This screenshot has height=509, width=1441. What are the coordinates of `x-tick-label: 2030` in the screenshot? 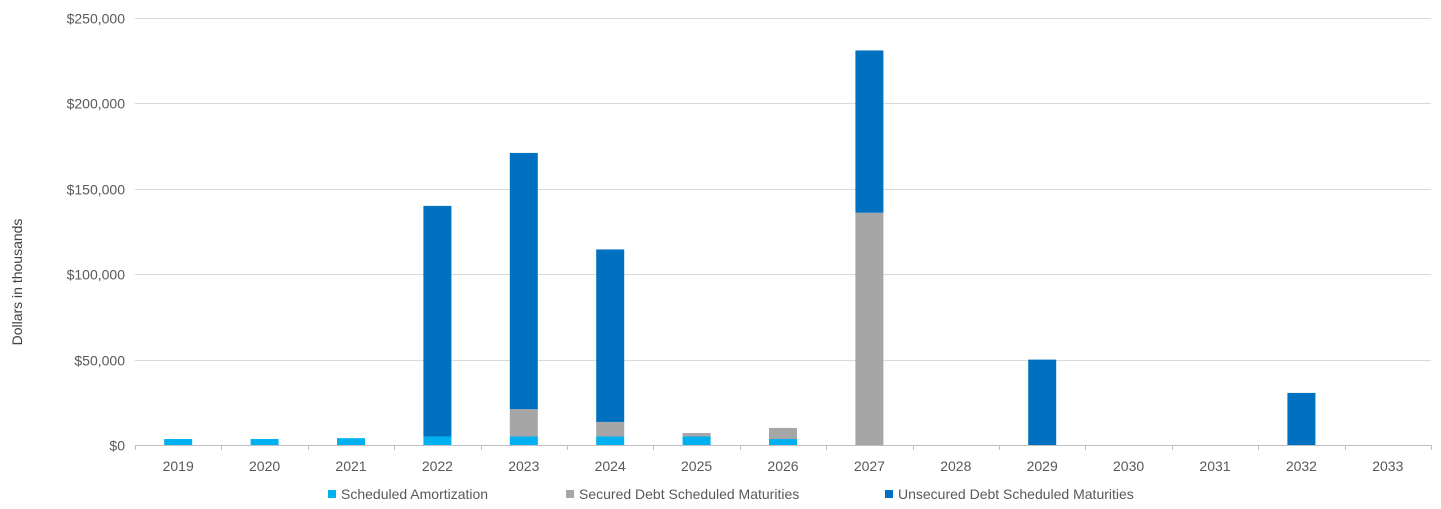 It's located at (1128, 466).